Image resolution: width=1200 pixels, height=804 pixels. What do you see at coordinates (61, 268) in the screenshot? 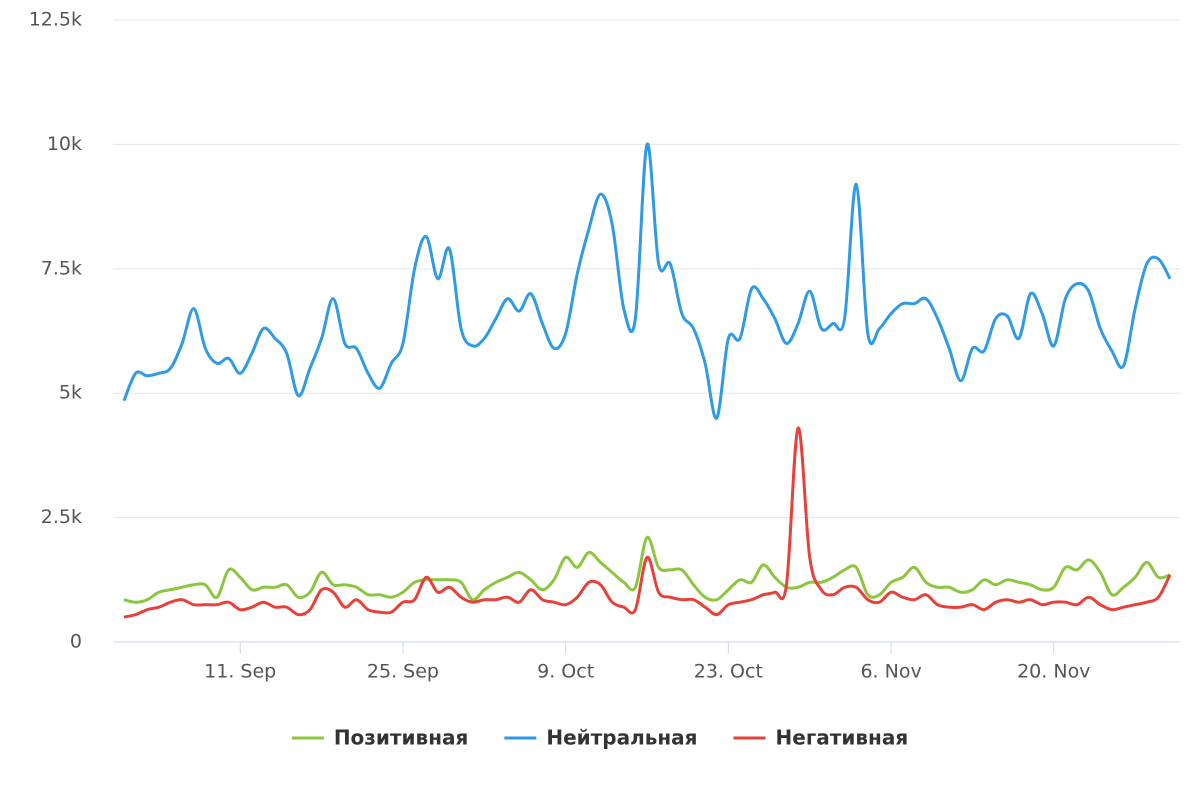
I see `y-tick-label: 7.5k` at bounding box center [61, 268].